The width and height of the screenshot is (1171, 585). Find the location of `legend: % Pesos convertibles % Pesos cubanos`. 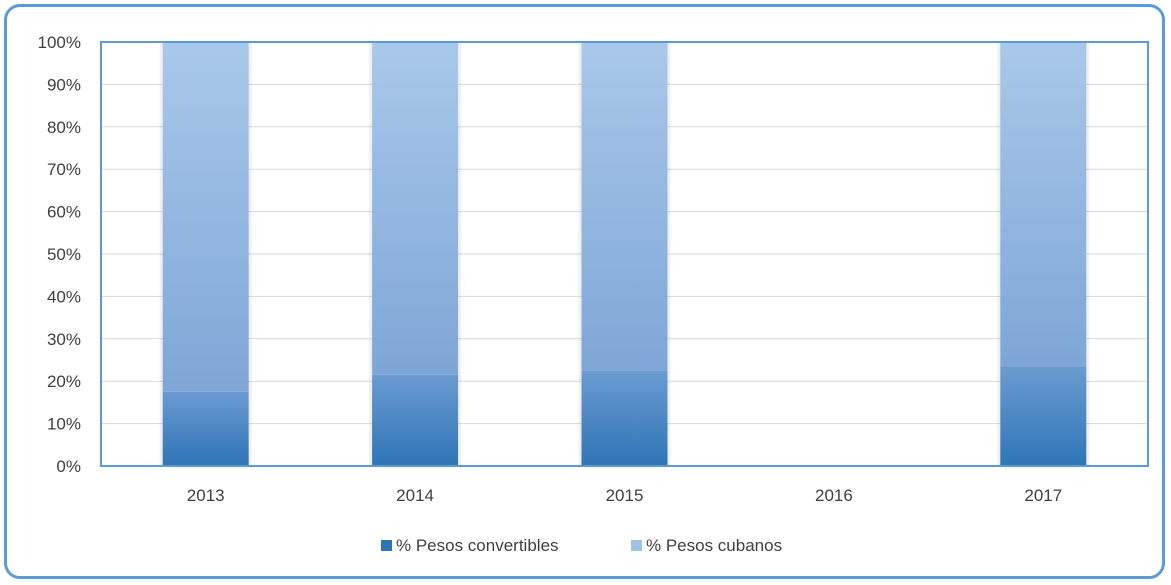

legend: % Pesos convertibles % Pesos cubanos is located at coordinates (581, 545).